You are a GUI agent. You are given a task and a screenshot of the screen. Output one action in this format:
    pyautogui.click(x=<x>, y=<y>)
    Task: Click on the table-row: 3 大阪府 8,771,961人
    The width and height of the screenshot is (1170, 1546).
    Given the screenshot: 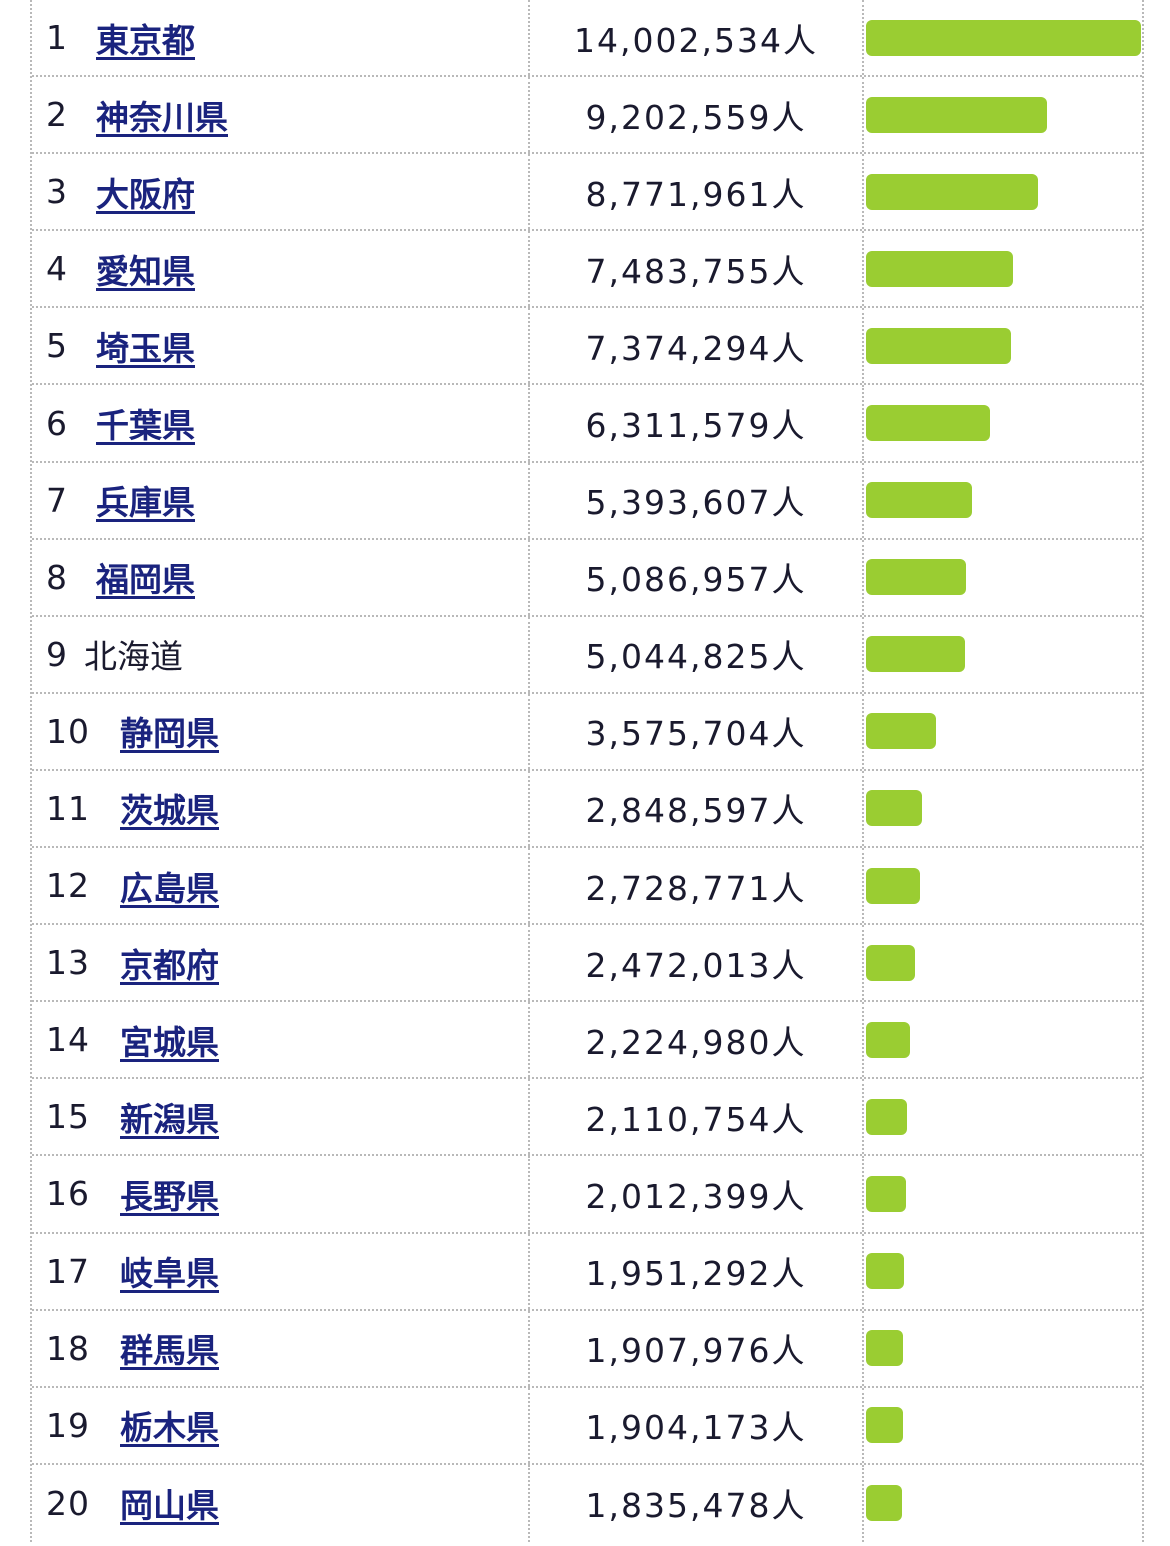 What is the action you would take?
    pyautogui.click(x=587, y=193)
    